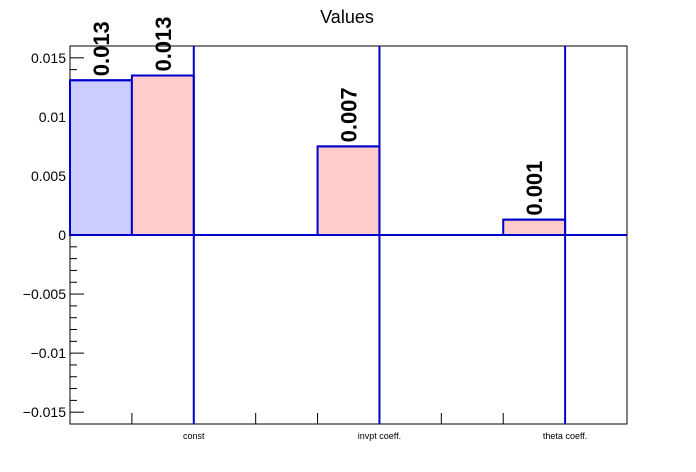 This screenshot has width=696, height=472. Describe the element at coordinates (49, 353) in the screenshot. I see `y-tick-label: −0.01` at that location.